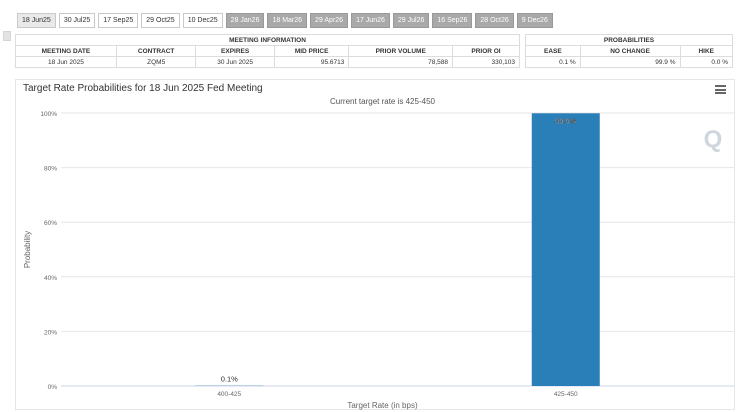 Image resolution: width=740 pixels, height=412 pixels. Describe the element at coordinates (156, 51) in the screenshot. I see `col-contract: CONTRACT` at that location.